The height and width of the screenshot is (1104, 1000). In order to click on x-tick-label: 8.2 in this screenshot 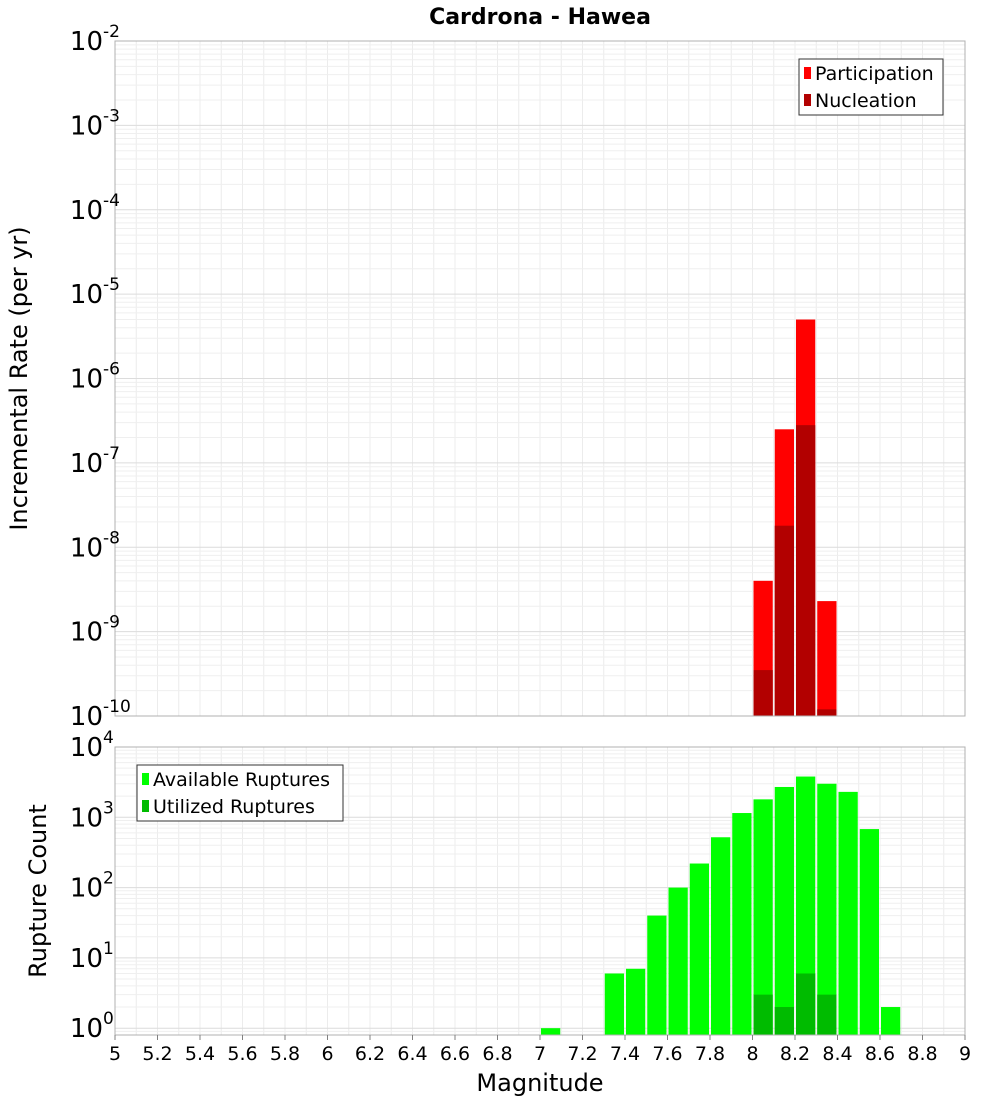, I will do `click(795, 1054)`.